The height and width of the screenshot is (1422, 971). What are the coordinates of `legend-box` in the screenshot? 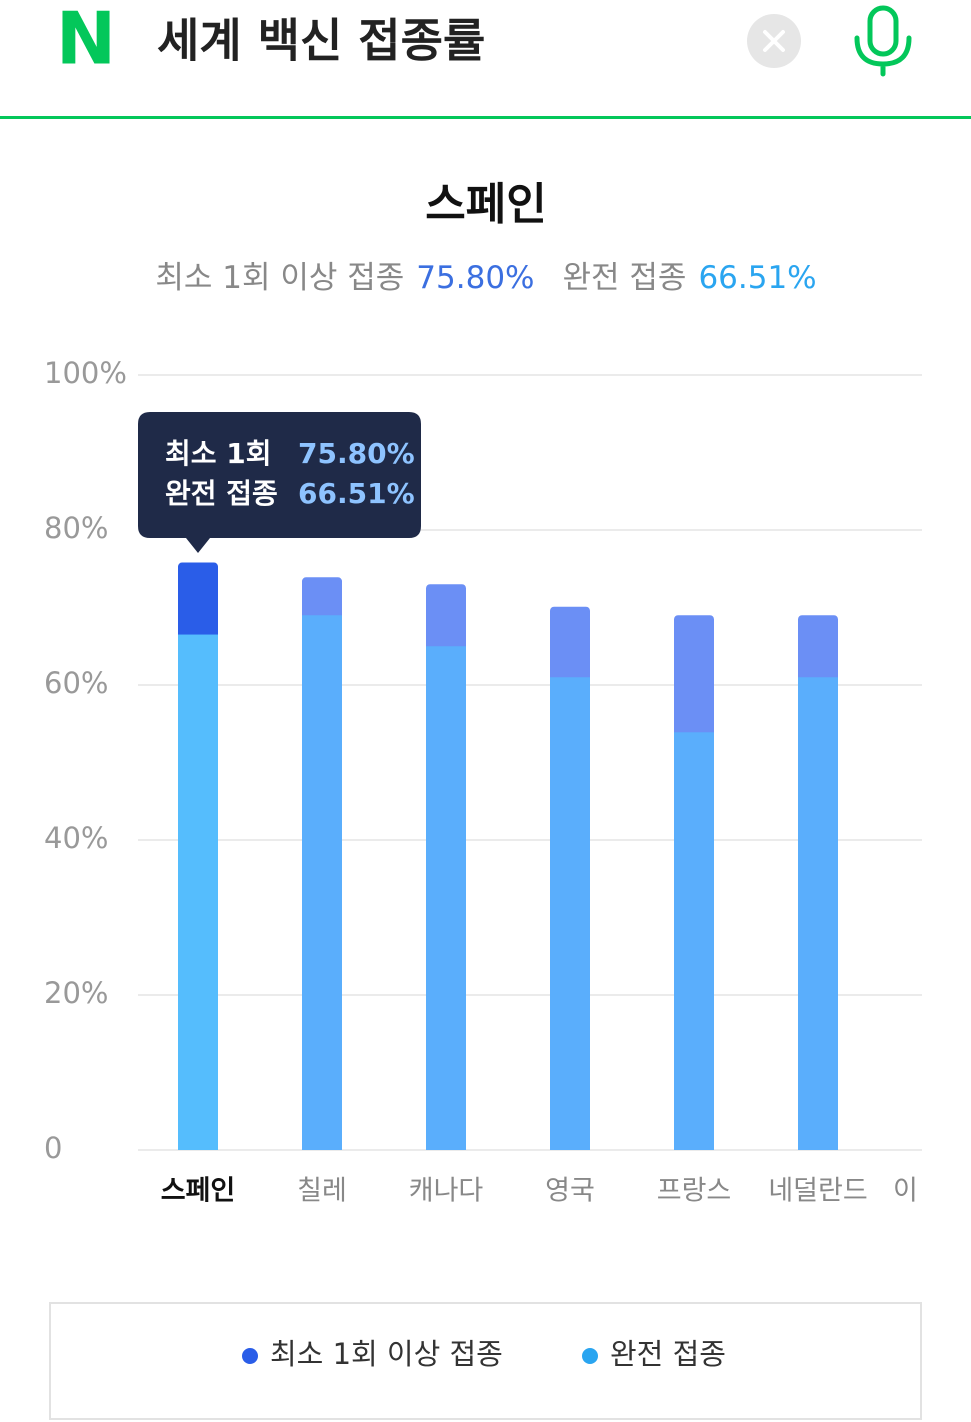 It's located at (485, 1361).